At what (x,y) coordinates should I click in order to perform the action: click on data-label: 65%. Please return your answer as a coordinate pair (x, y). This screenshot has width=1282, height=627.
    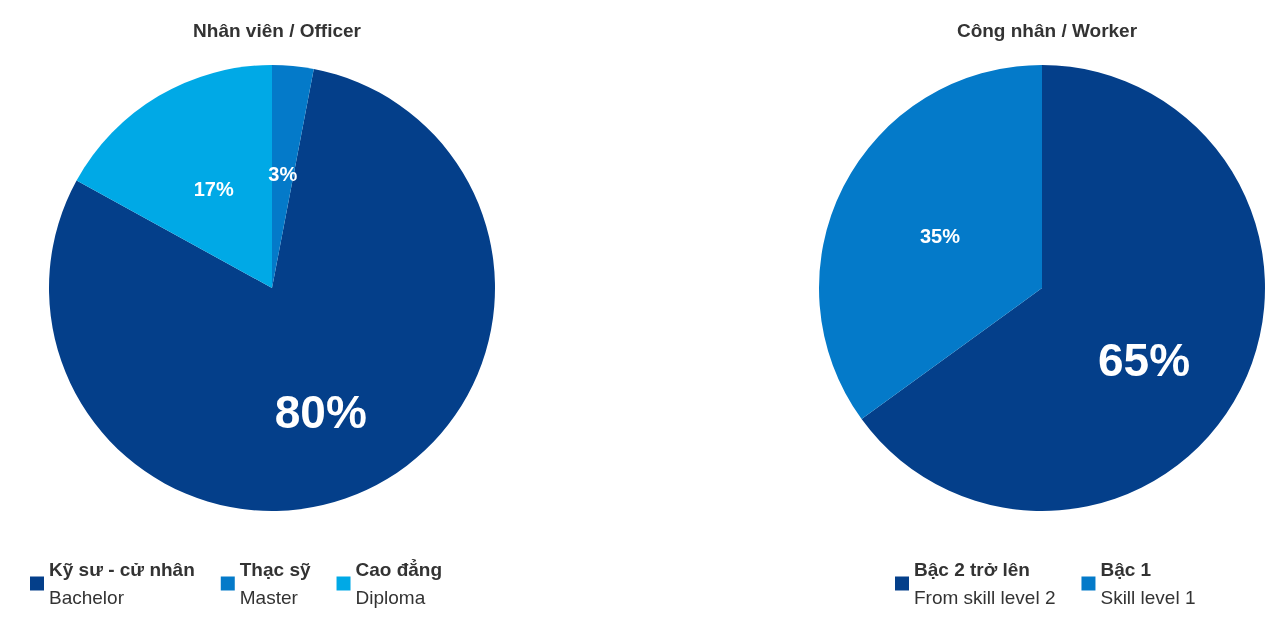
    Looking at the image, I should click on (1144, 359).